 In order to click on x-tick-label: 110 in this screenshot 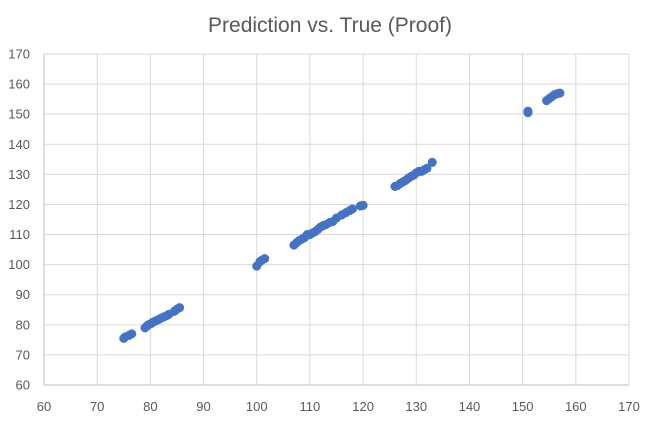, I will do `click(310, 406)`.